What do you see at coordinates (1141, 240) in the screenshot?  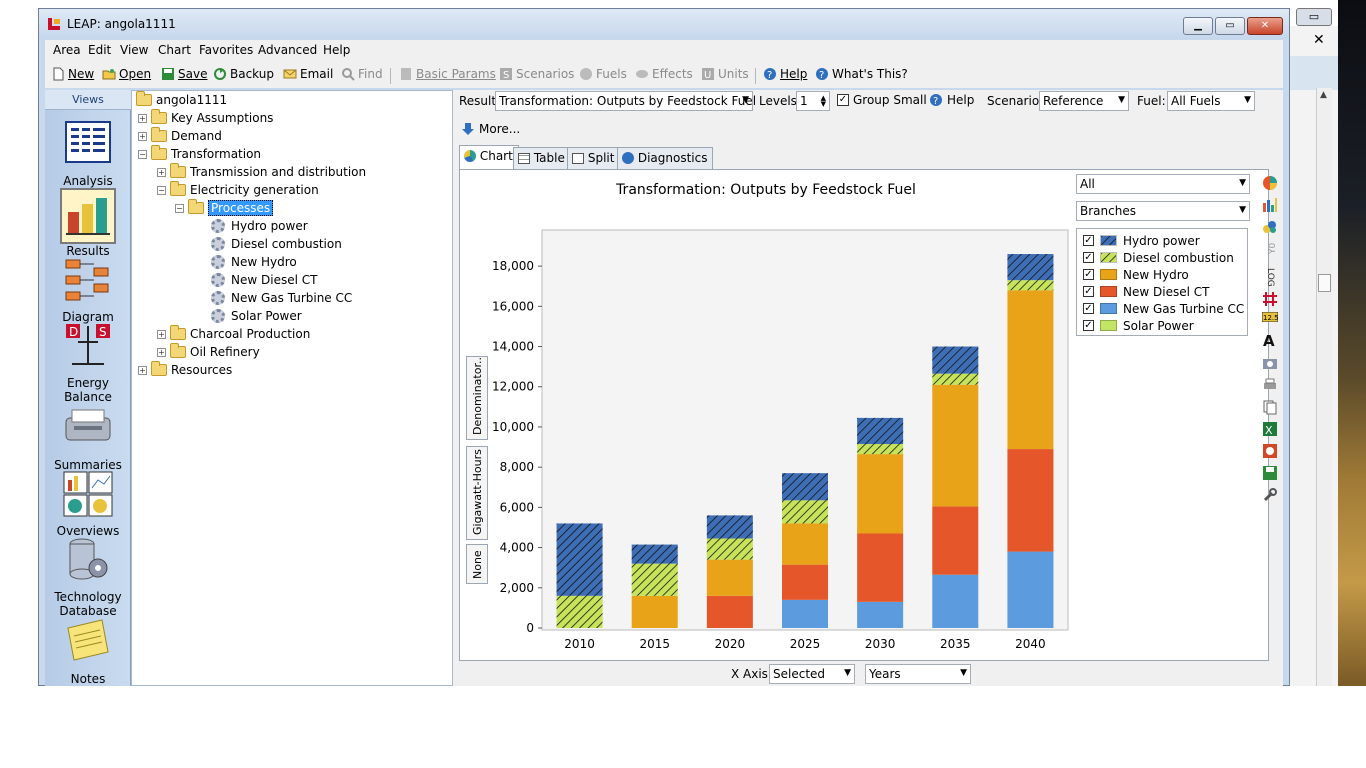 I see `legend-item-hydro-power: ✓ Hydro power` at bounding box center [1141, 240].